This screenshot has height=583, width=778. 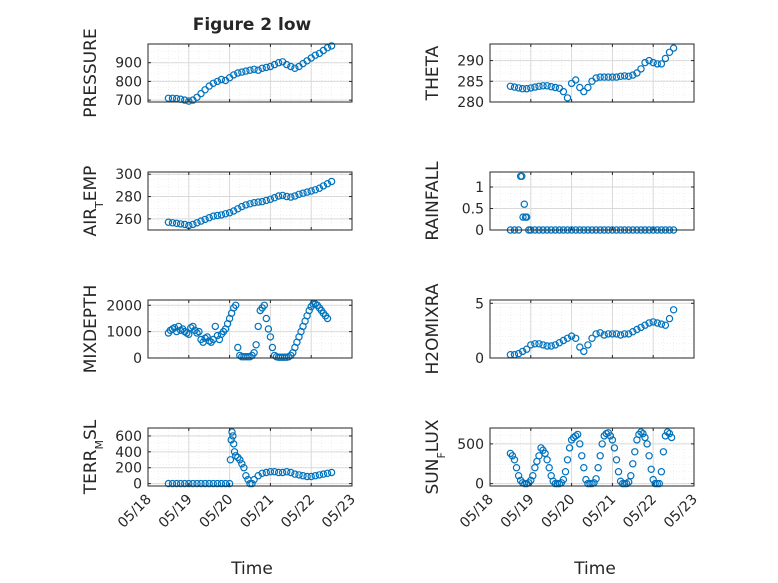 I want to click on terr-msl-y-tick-label: 600, so click(x=128, y=437).